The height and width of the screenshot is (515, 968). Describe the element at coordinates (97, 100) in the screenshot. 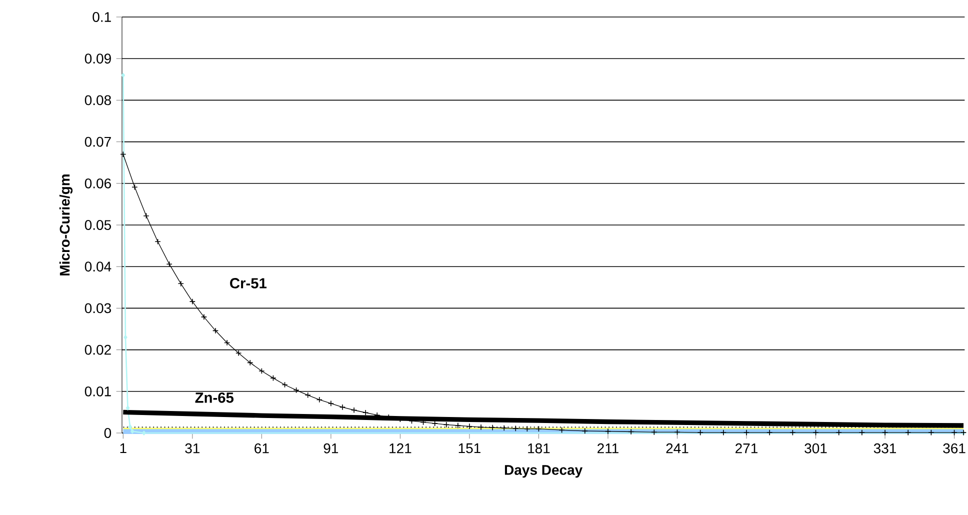

I see `y-tick-label: 0.08` at that location.